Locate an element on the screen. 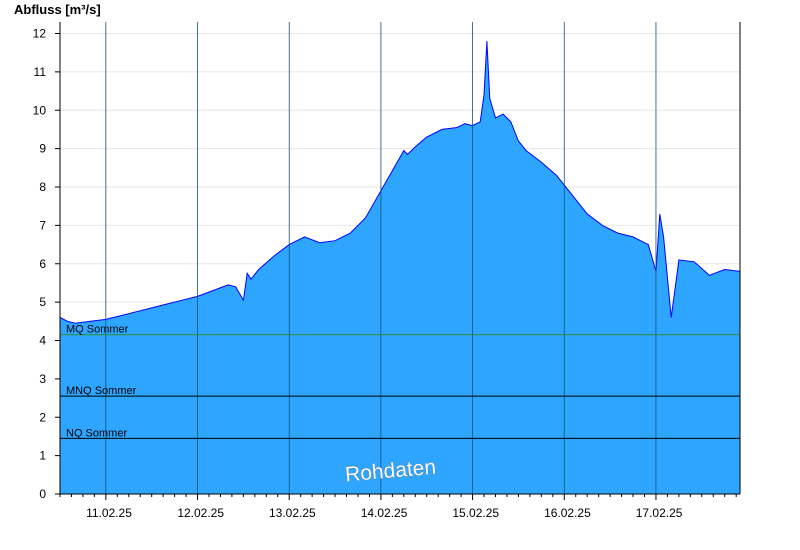  y-tick-label: 2 is located at coordinates (42, 417).